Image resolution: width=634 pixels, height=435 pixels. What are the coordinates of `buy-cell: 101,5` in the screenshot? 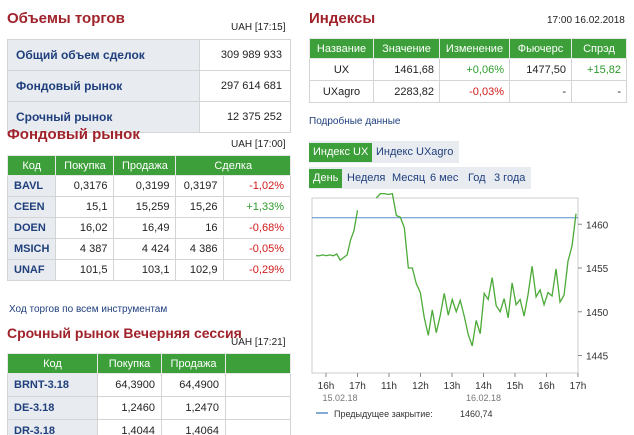 It's located at (85, 270).